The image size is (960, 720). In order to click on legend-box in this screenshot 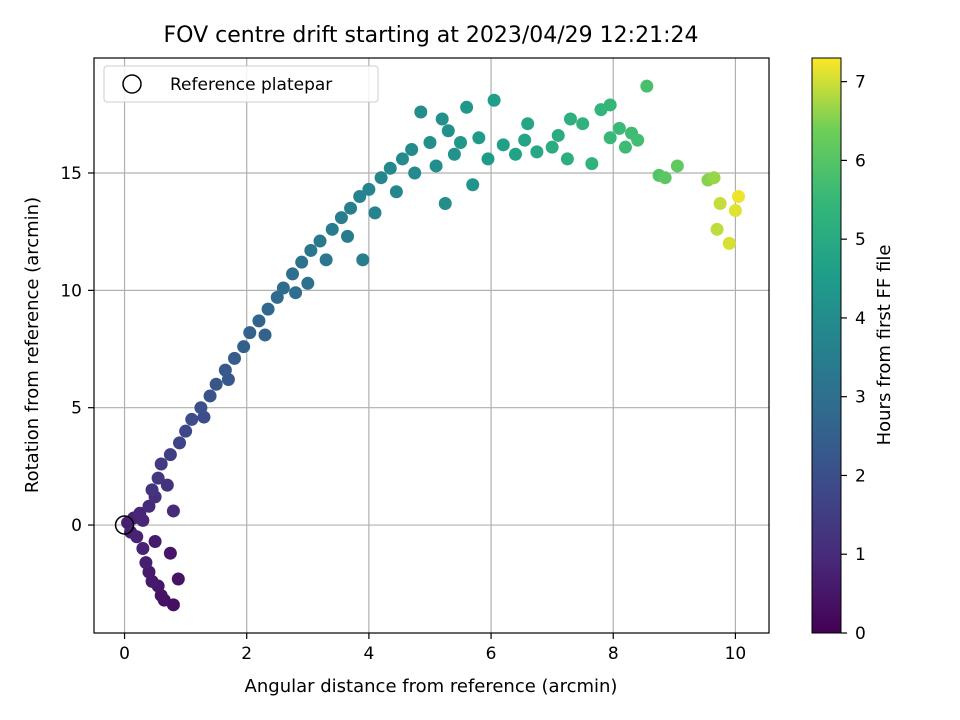, I will do `click(241, 84)`.